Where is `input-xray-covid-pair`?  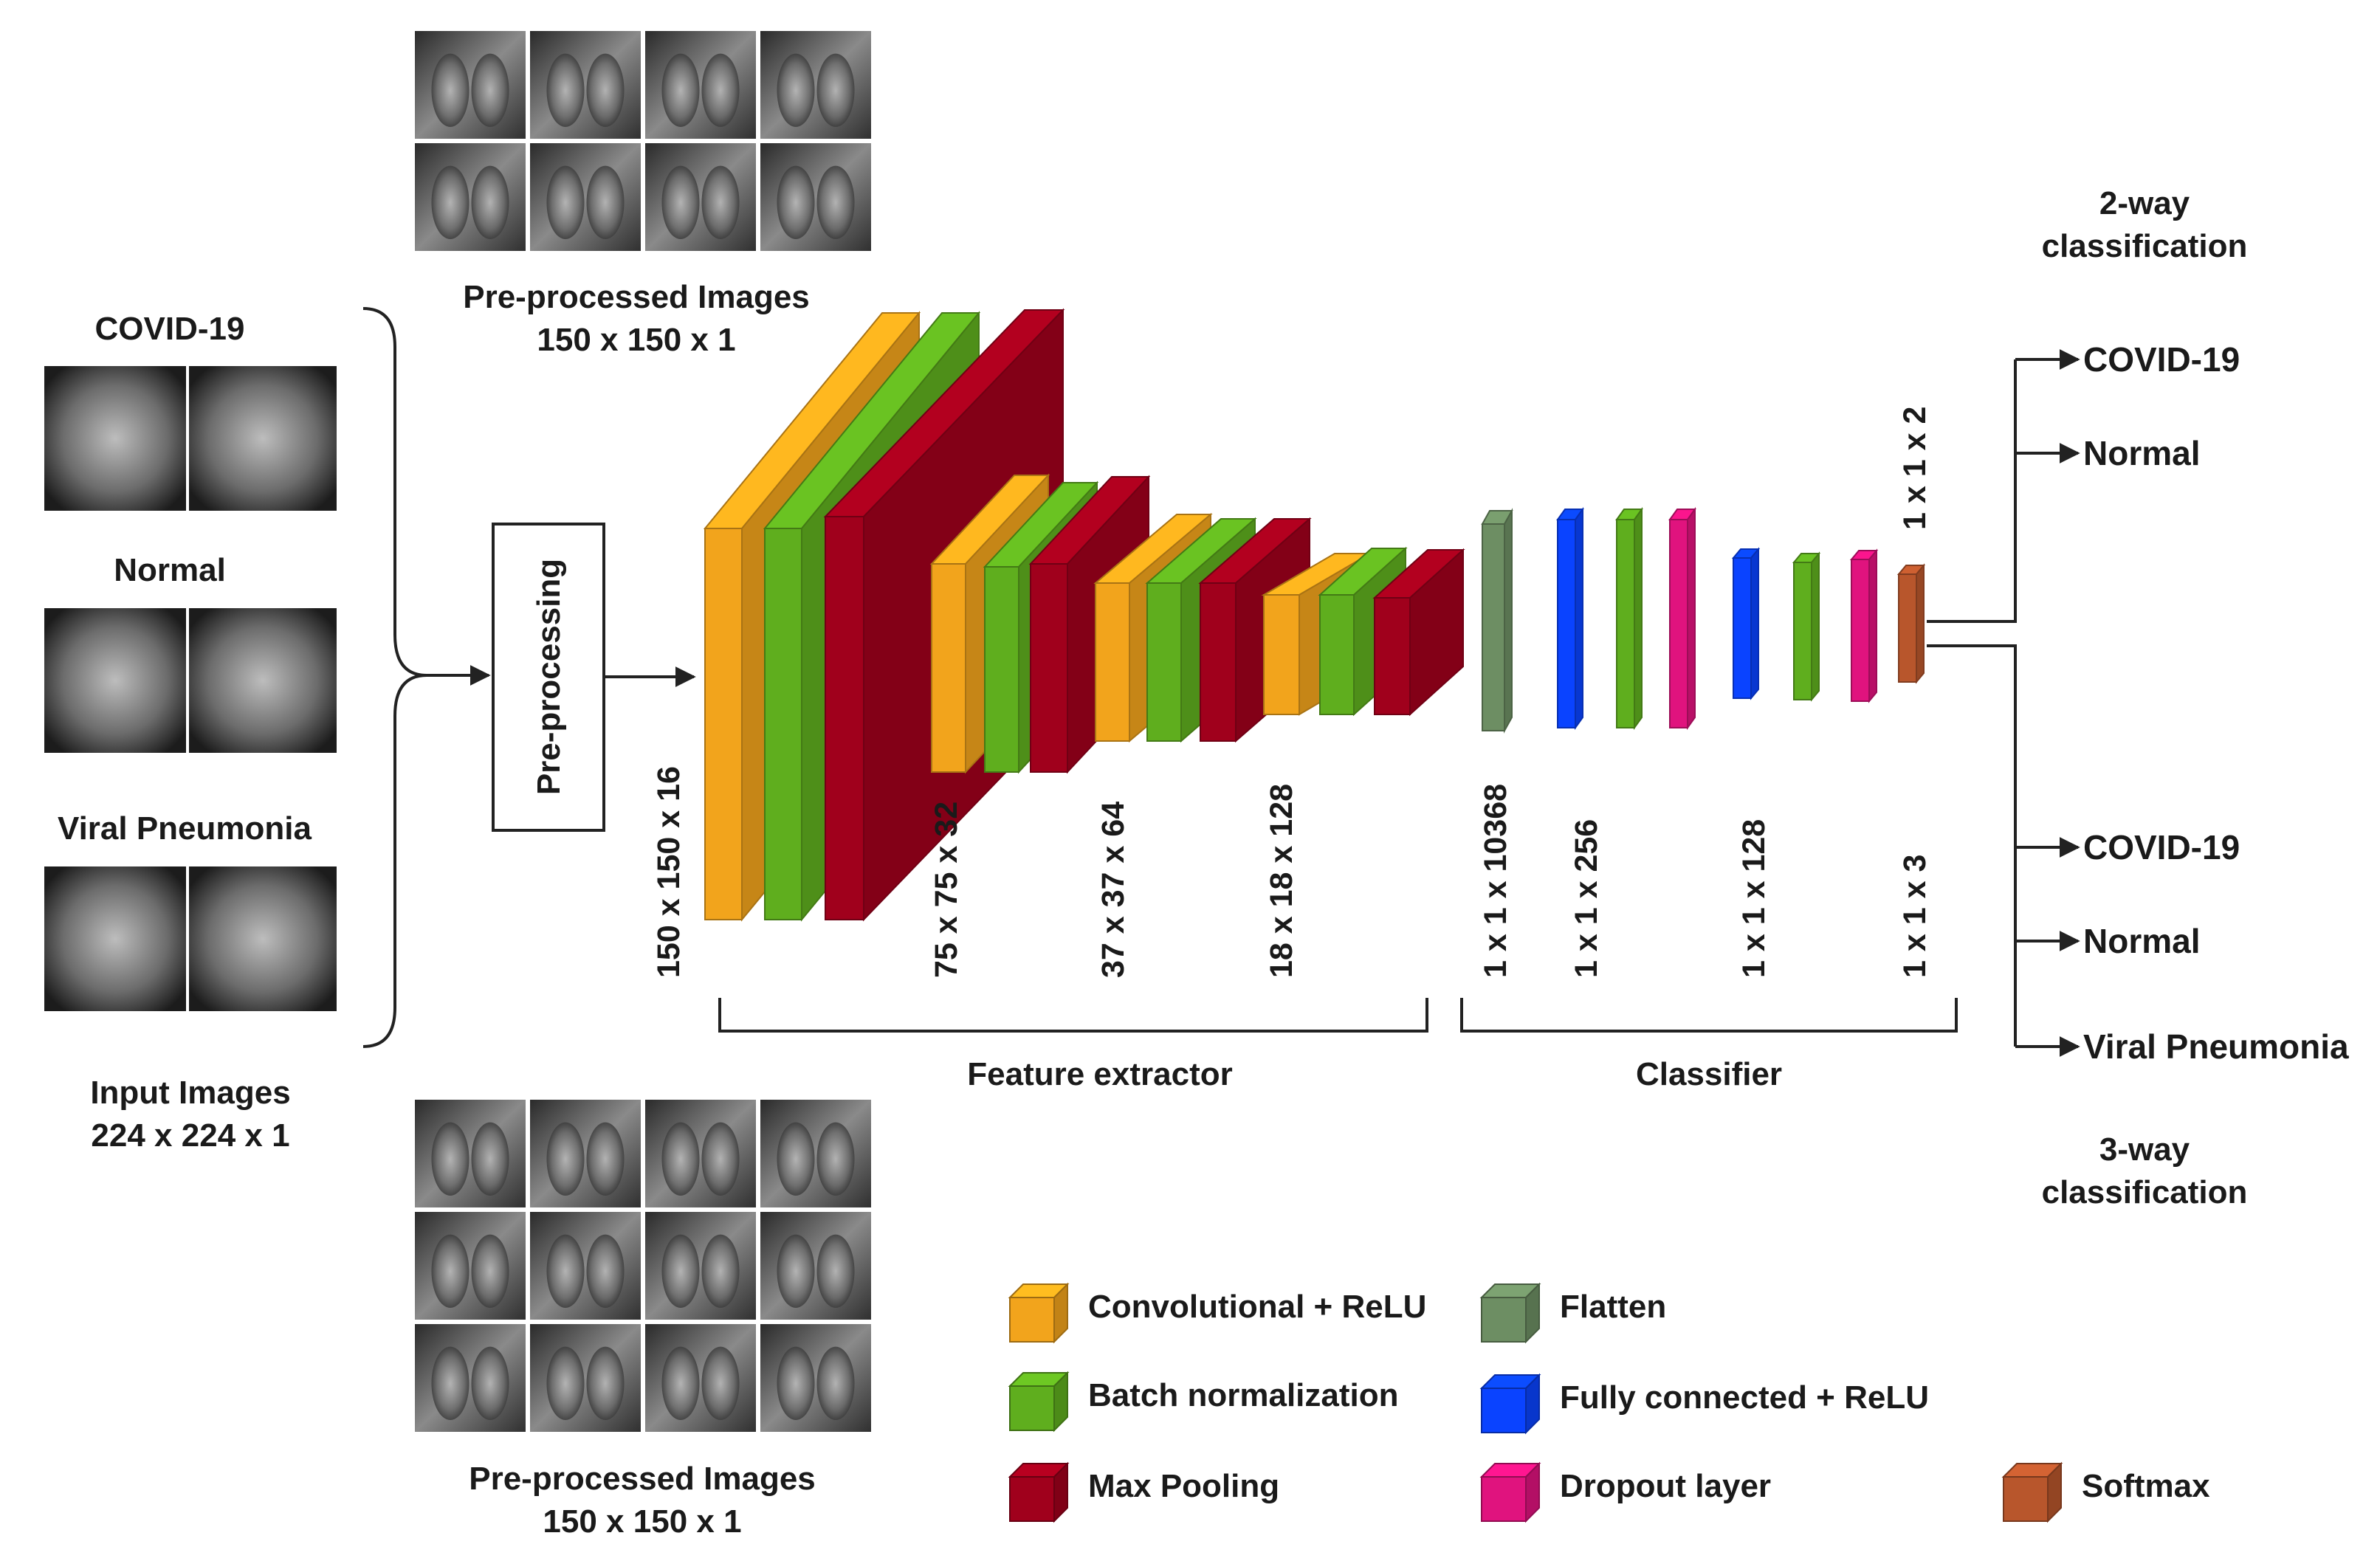 input-xray-covid-pair is located at coordinates (191, 438).